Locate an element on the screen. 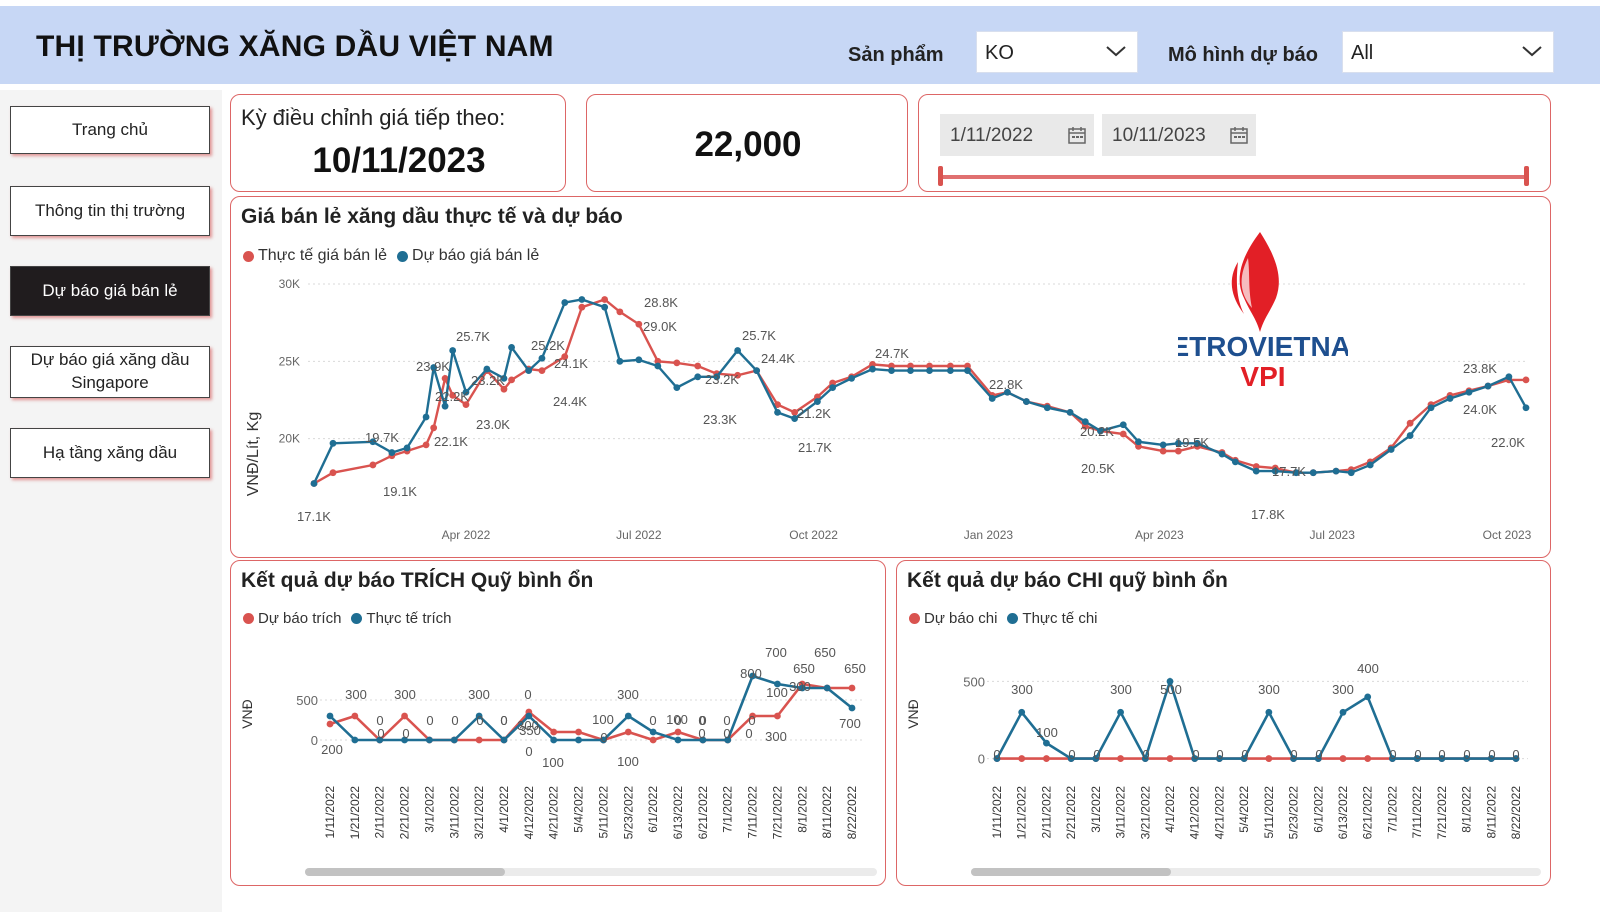 Image resolution: width=1600 pixels, height=912 pixels. x-tick-label: 1/21/2022 is located at coordinates (355, 813).